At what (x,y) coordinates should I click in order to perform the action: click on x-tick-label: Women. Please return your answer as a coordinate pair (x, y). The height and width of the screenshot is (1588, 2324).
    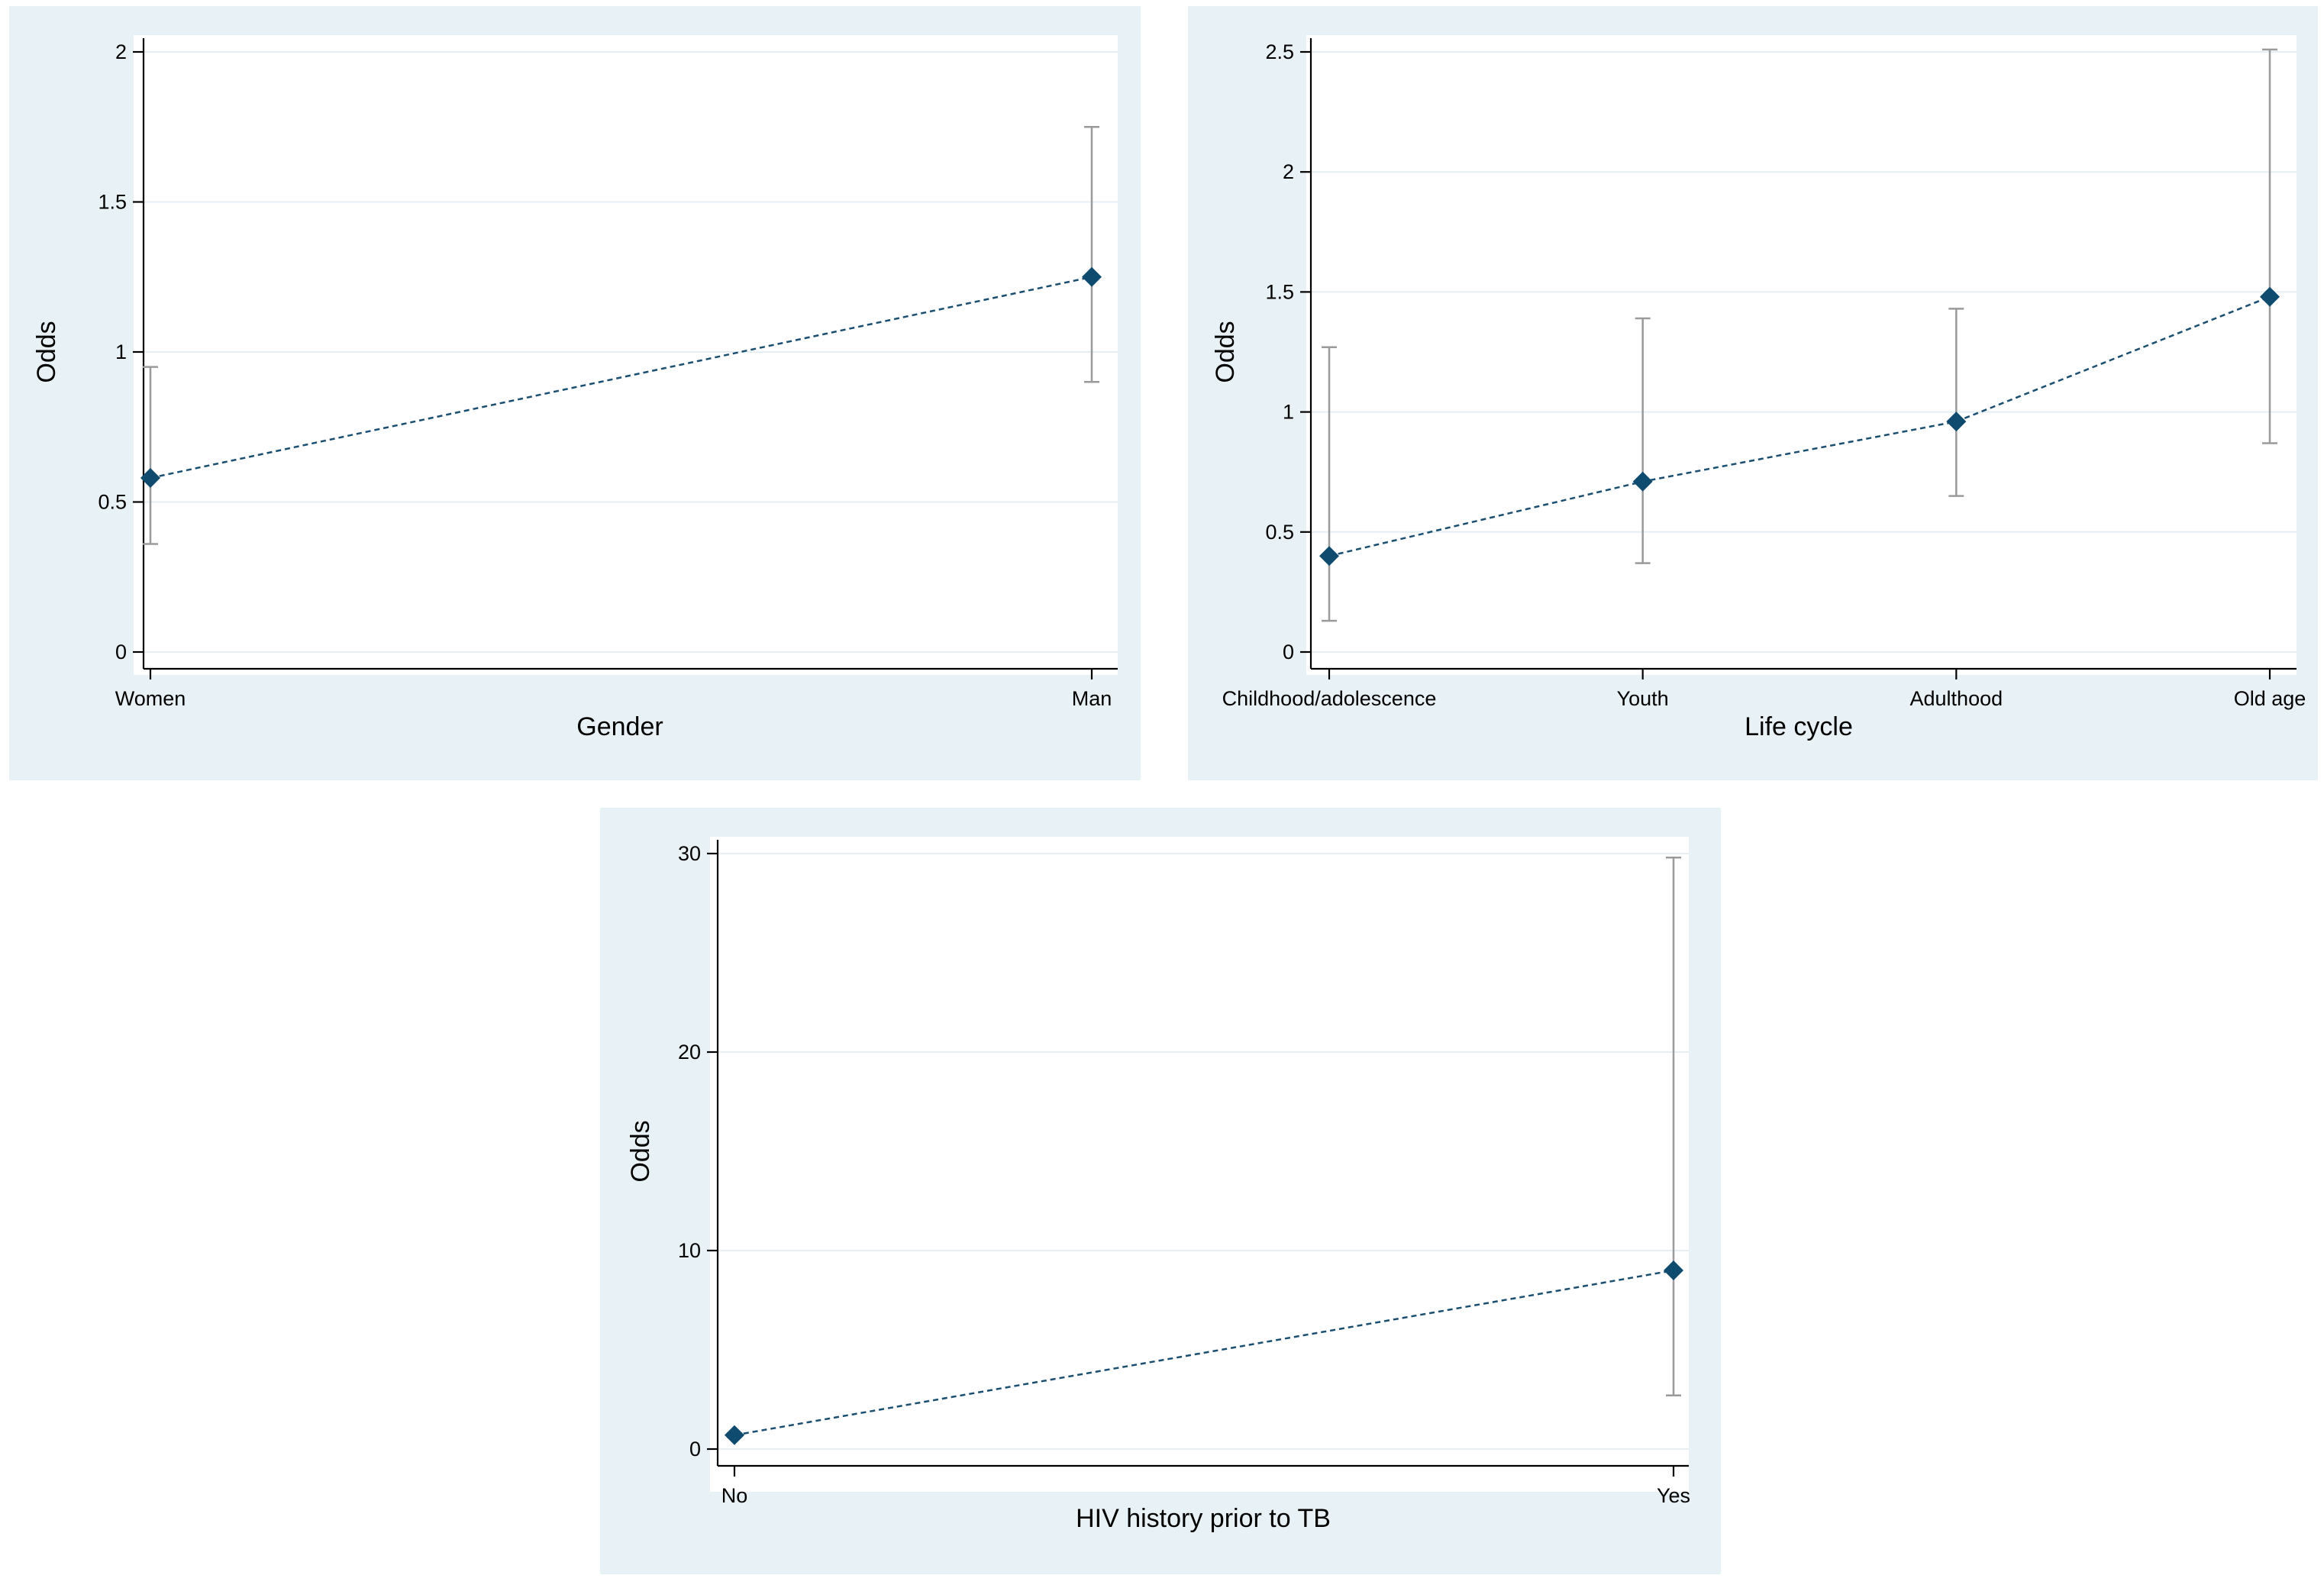
    Looking at the image, I should click on (150, 698).